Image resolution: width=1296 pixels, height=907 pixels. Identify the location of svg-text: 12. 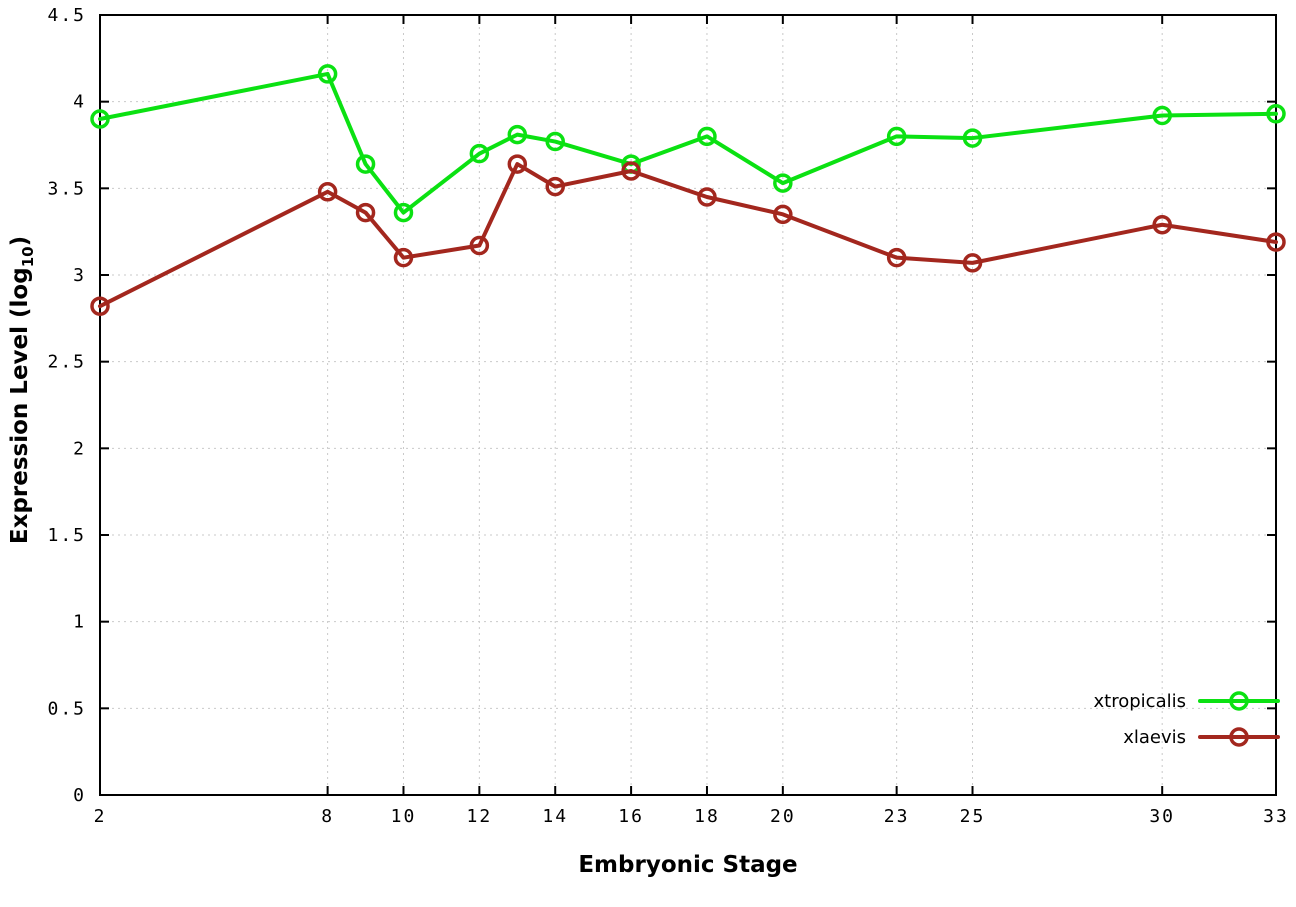
(480, 816).